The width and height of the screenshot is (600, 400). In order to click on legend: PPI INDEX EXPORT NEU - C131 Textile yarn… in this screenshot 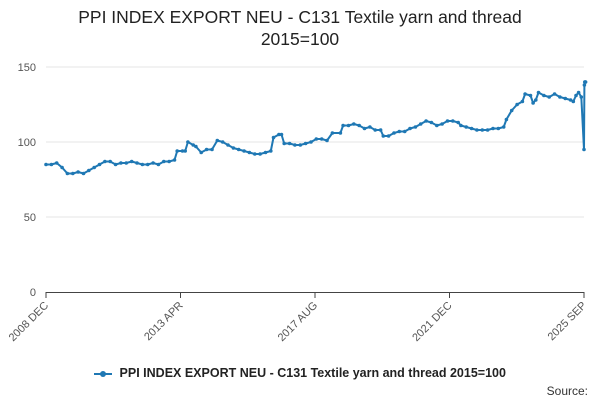, I will do `click(300, 373)`.